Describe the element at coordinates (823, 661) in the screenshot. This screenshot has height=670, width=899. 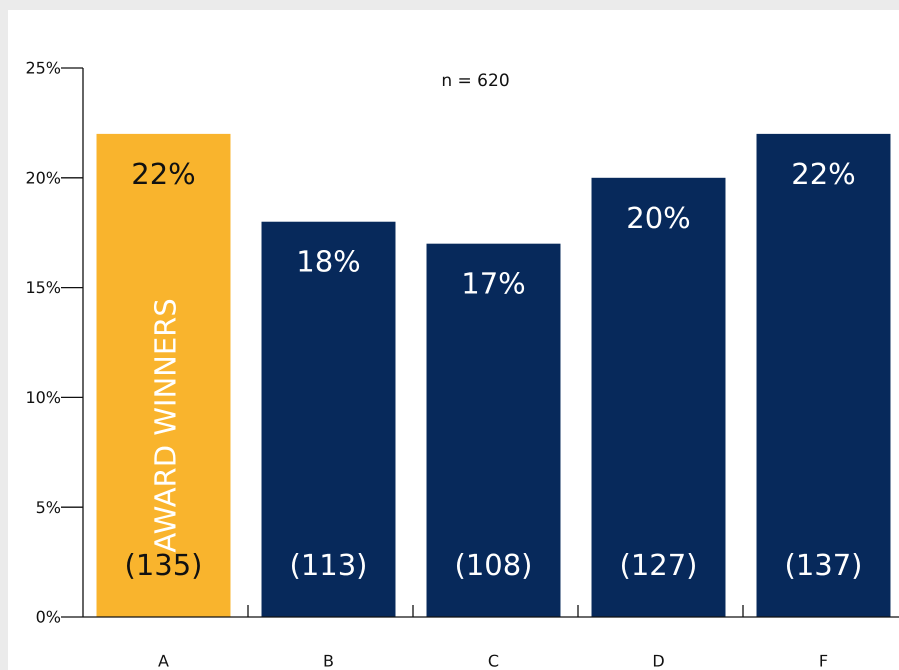
I see `x-tick-label: F` at that location.